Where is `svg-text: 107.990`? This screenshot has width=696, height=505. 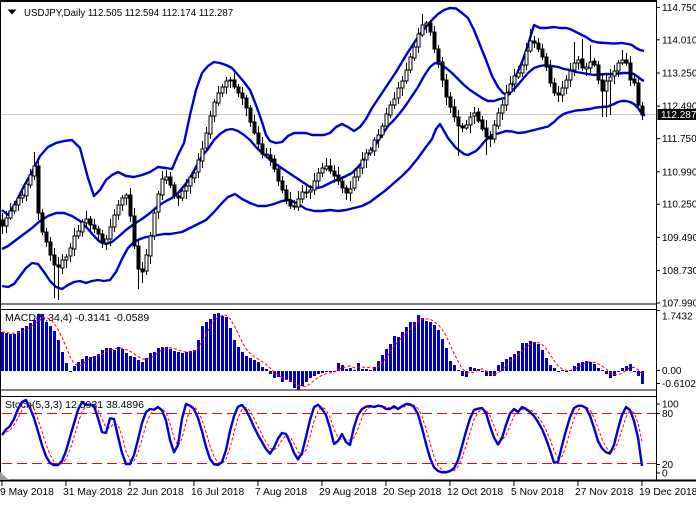 svg-text: 107.990 is located at coordinates (679, 304).